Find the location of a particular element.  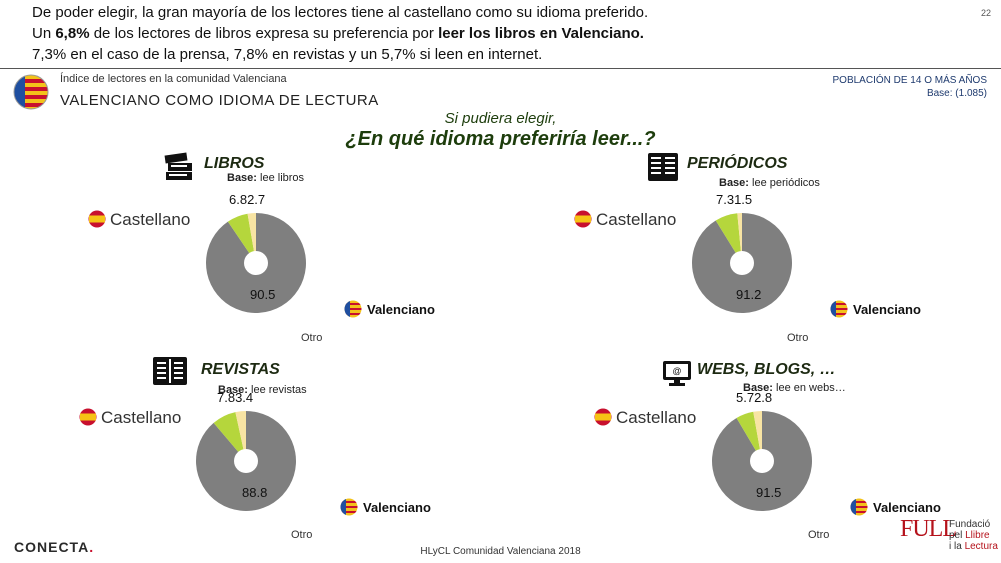

pie-slice-webs-otro is located at coordinates (757, 436).